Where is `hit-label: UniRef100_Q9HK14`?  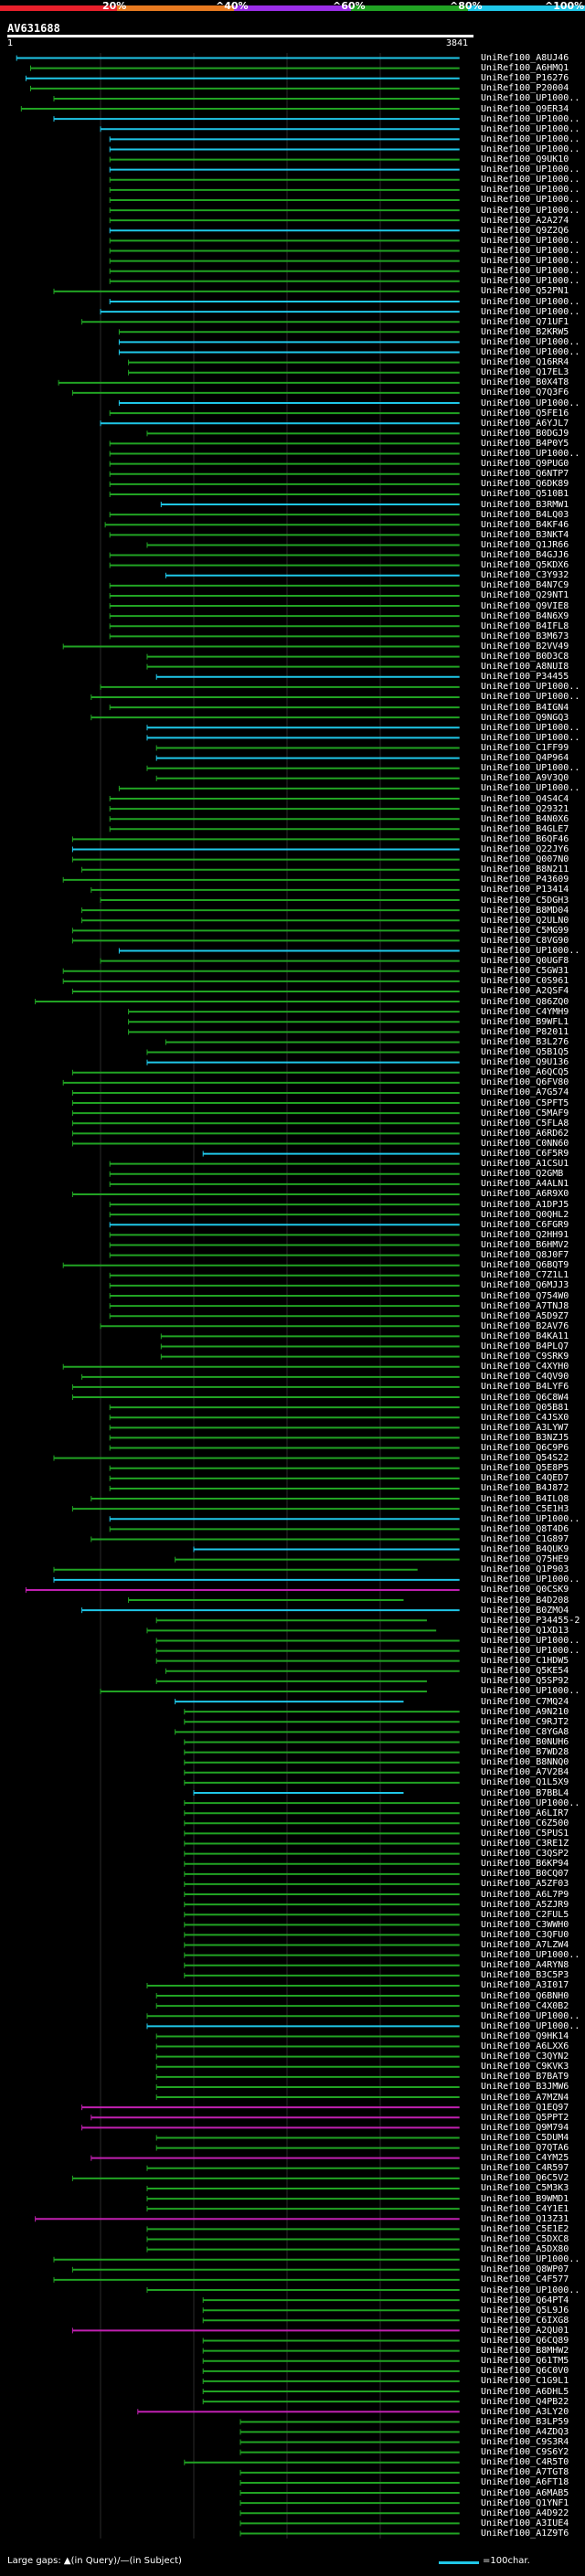 hit-label: UniRef100_Q9HK14 is located at coordinates (525, 2035).